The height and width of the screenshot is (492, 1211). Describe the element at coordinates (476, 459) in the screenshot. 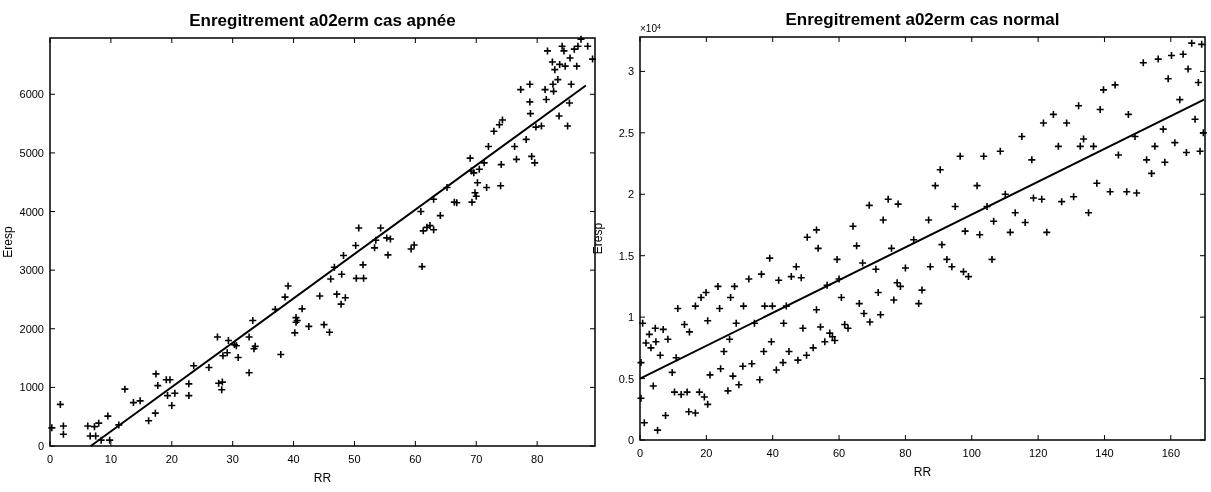

I see `x-tick-label: 70` at that location.